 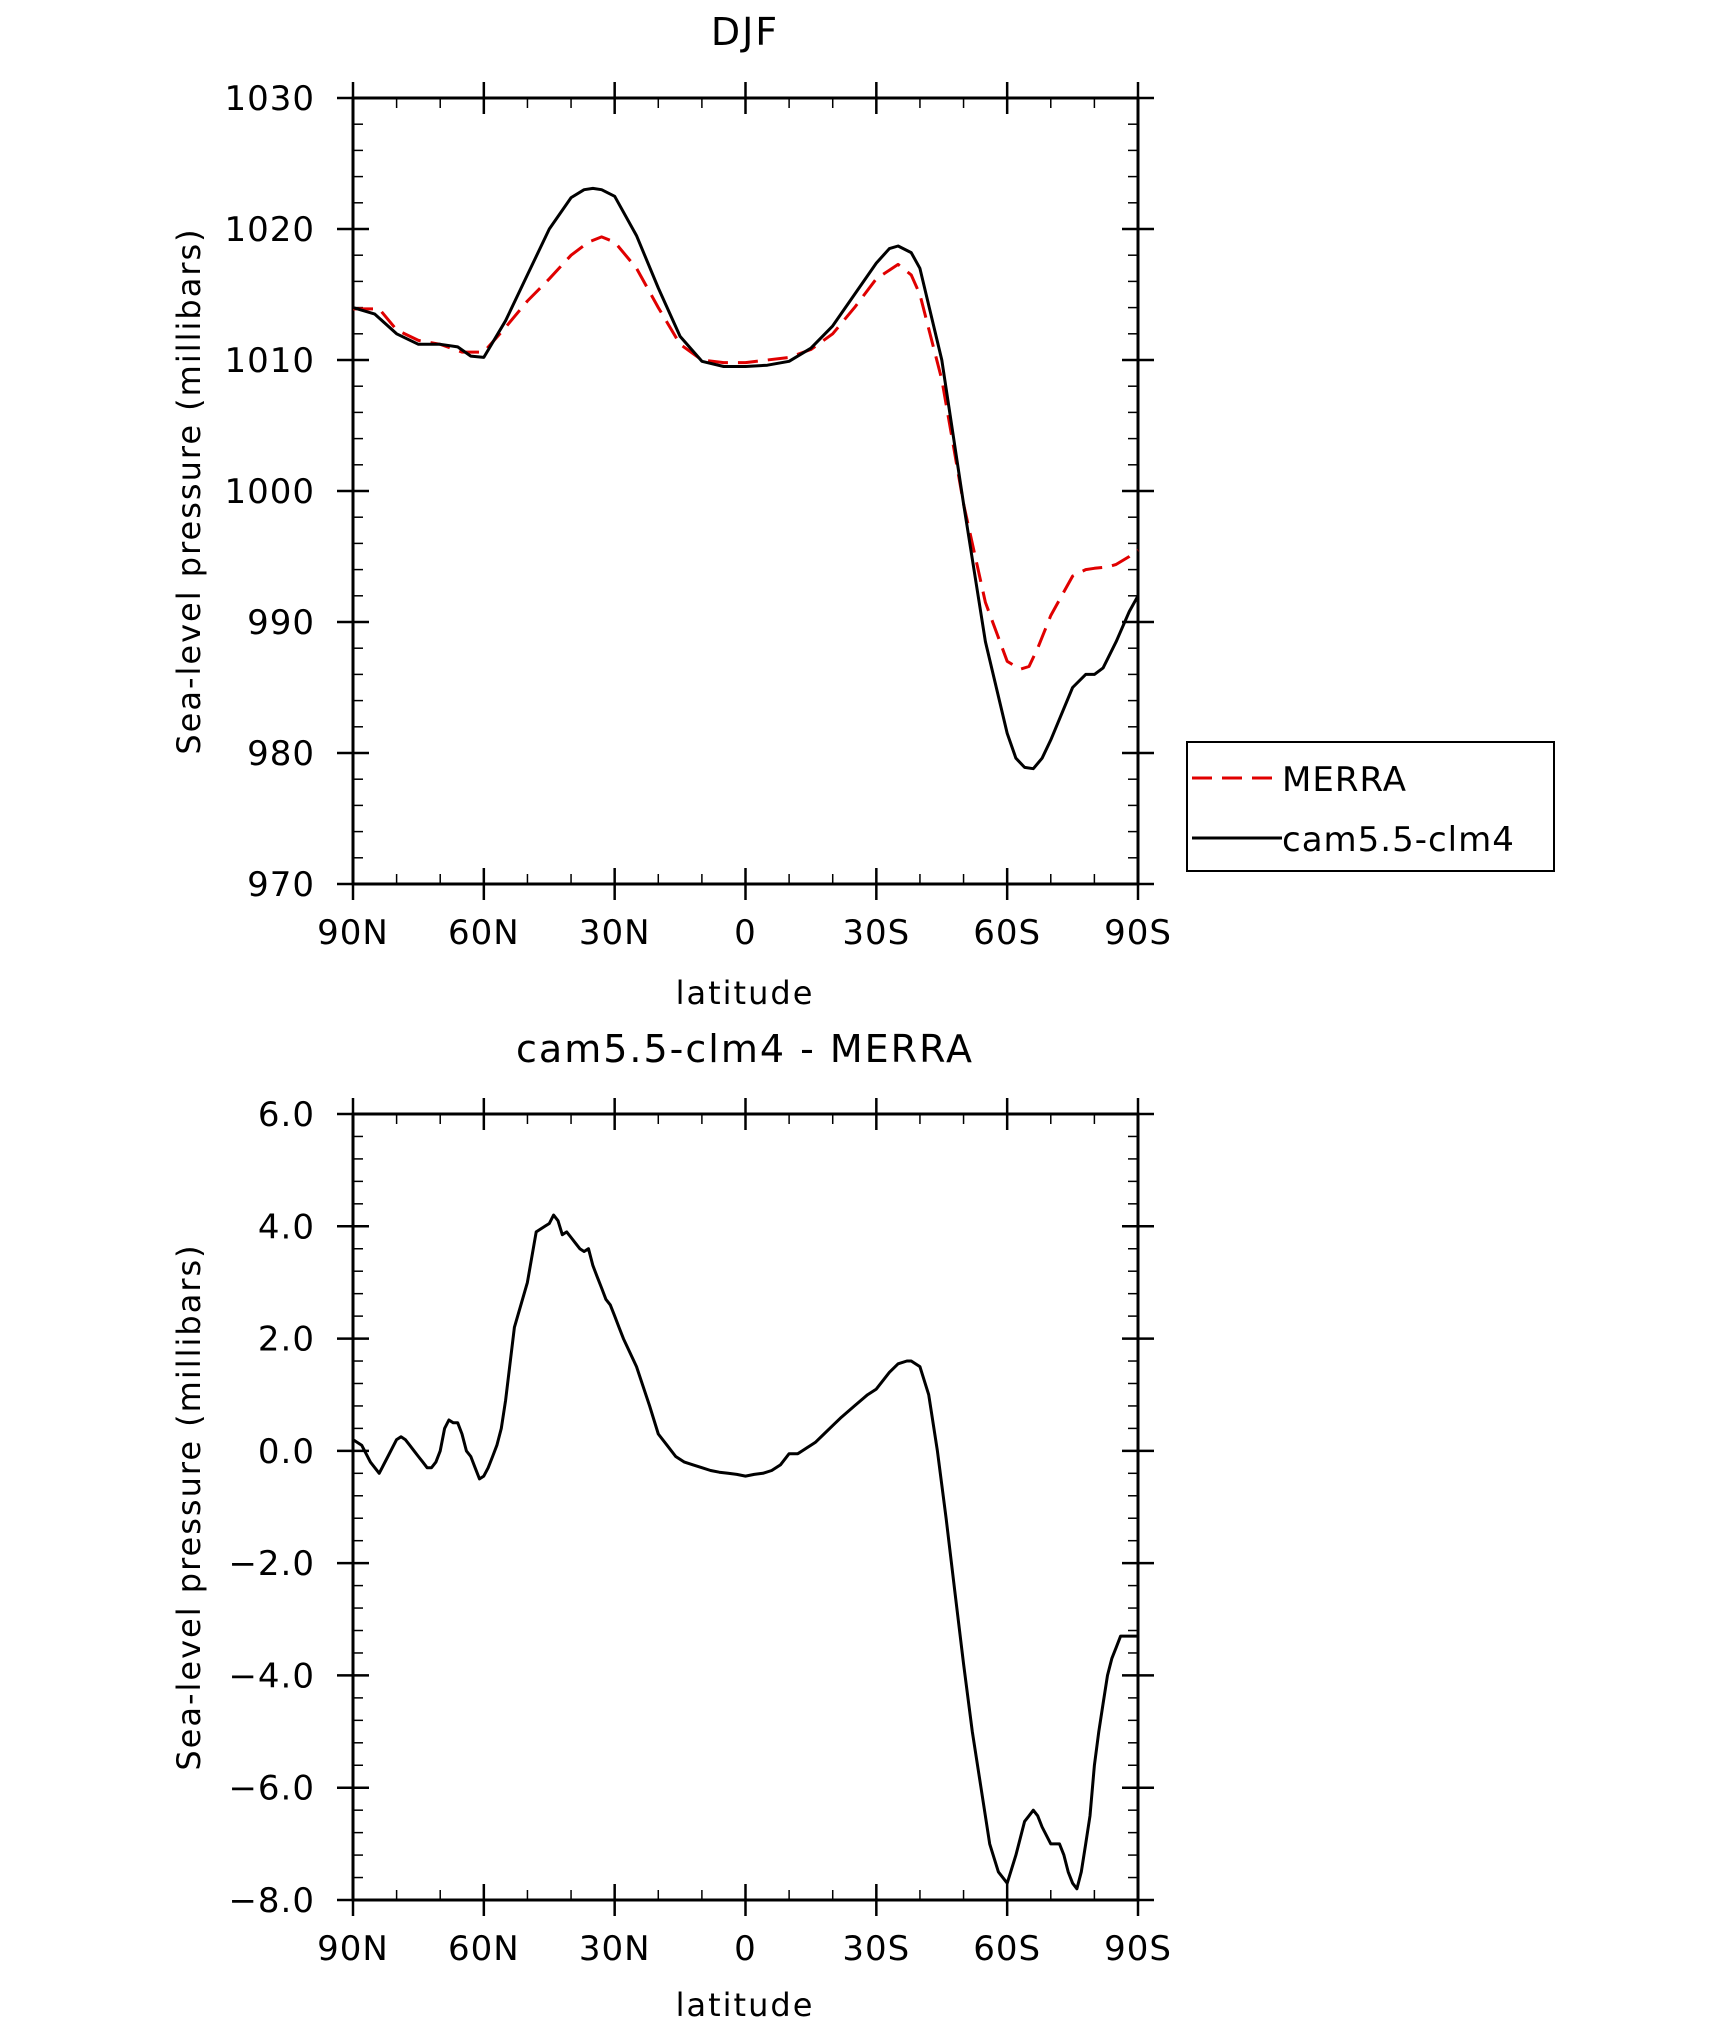 I want to click on y-tick-label: −6.0, so click(x=271, y=1789).